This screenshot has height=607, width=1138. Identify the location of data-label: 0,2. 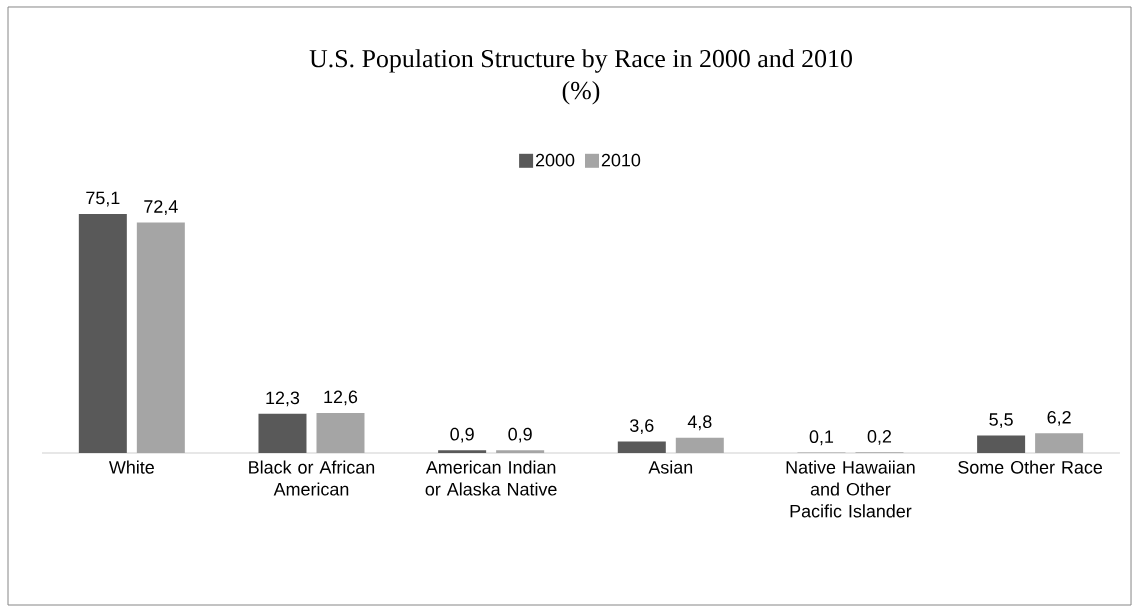
(879, 437).